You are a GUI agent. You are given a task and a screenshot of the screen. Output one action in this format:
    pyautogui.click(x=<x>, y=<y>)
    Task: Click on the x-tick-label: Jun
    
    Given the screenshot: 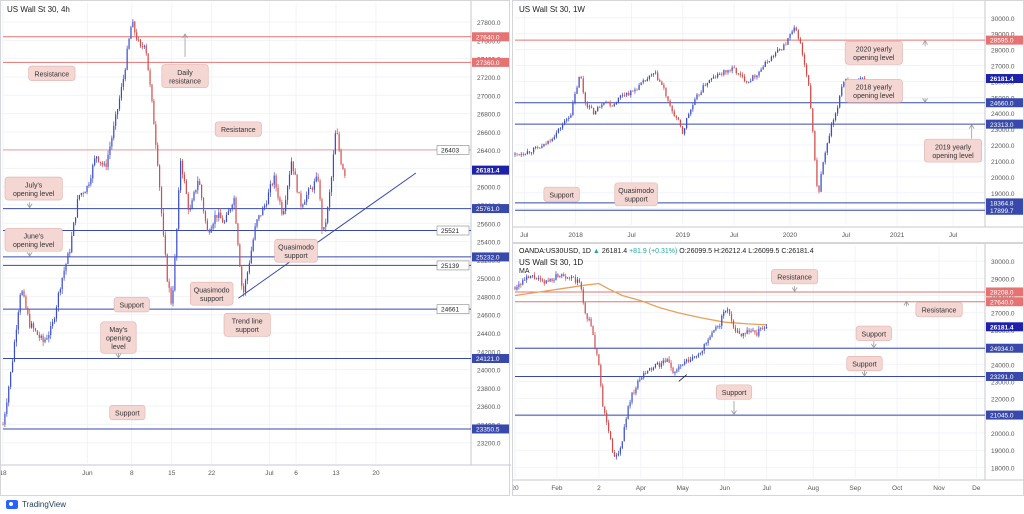 What is the action you would take?
    pyautogui.click(x=87, y=473)
    